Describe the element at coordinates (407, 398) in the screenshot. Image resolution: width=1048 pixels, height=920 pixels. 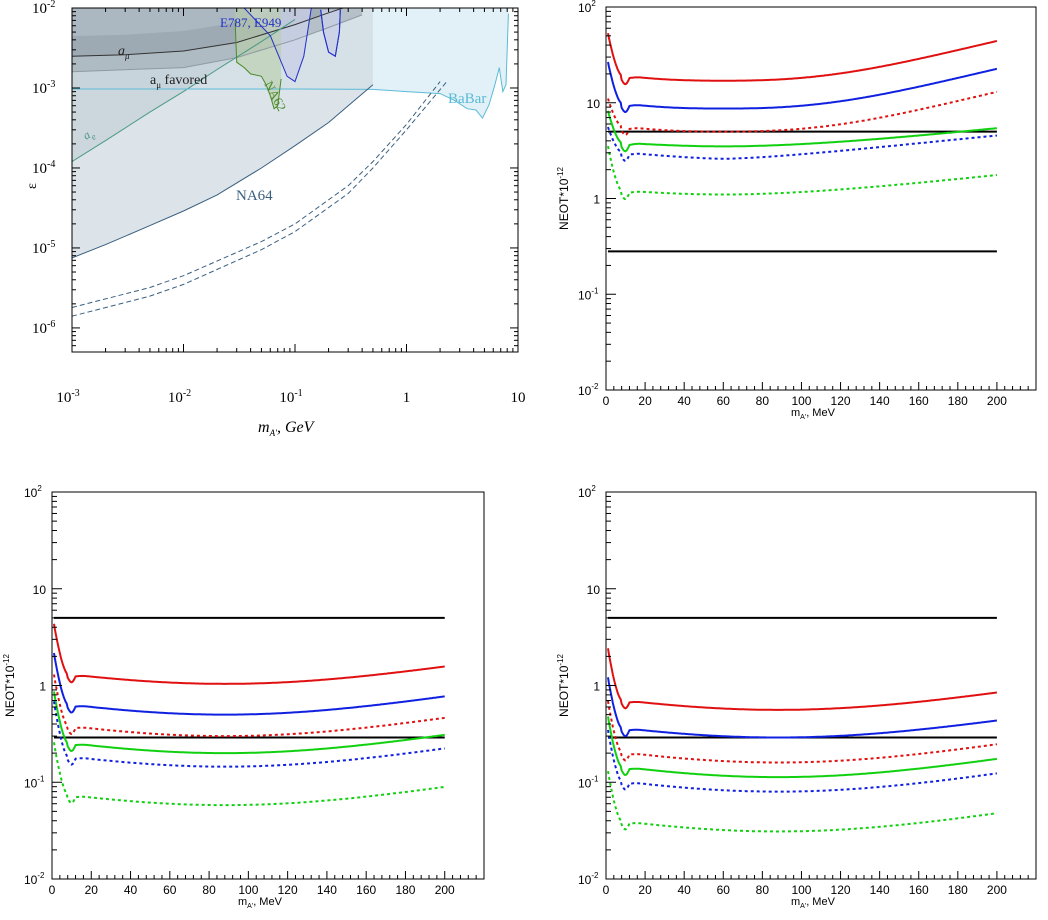
I see `x-tick-label: 1` at that location.